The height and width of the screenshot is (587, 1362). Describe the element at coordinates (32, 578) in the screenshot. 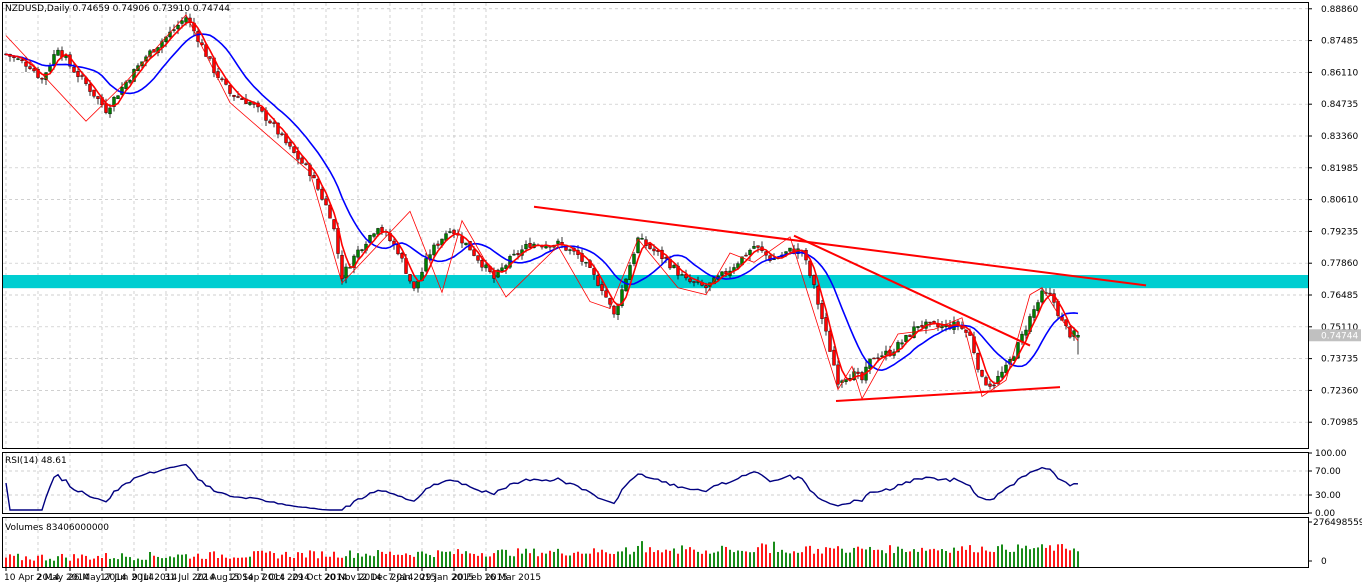

I see `time-tick-label: 10 Apr 2014` at that location.